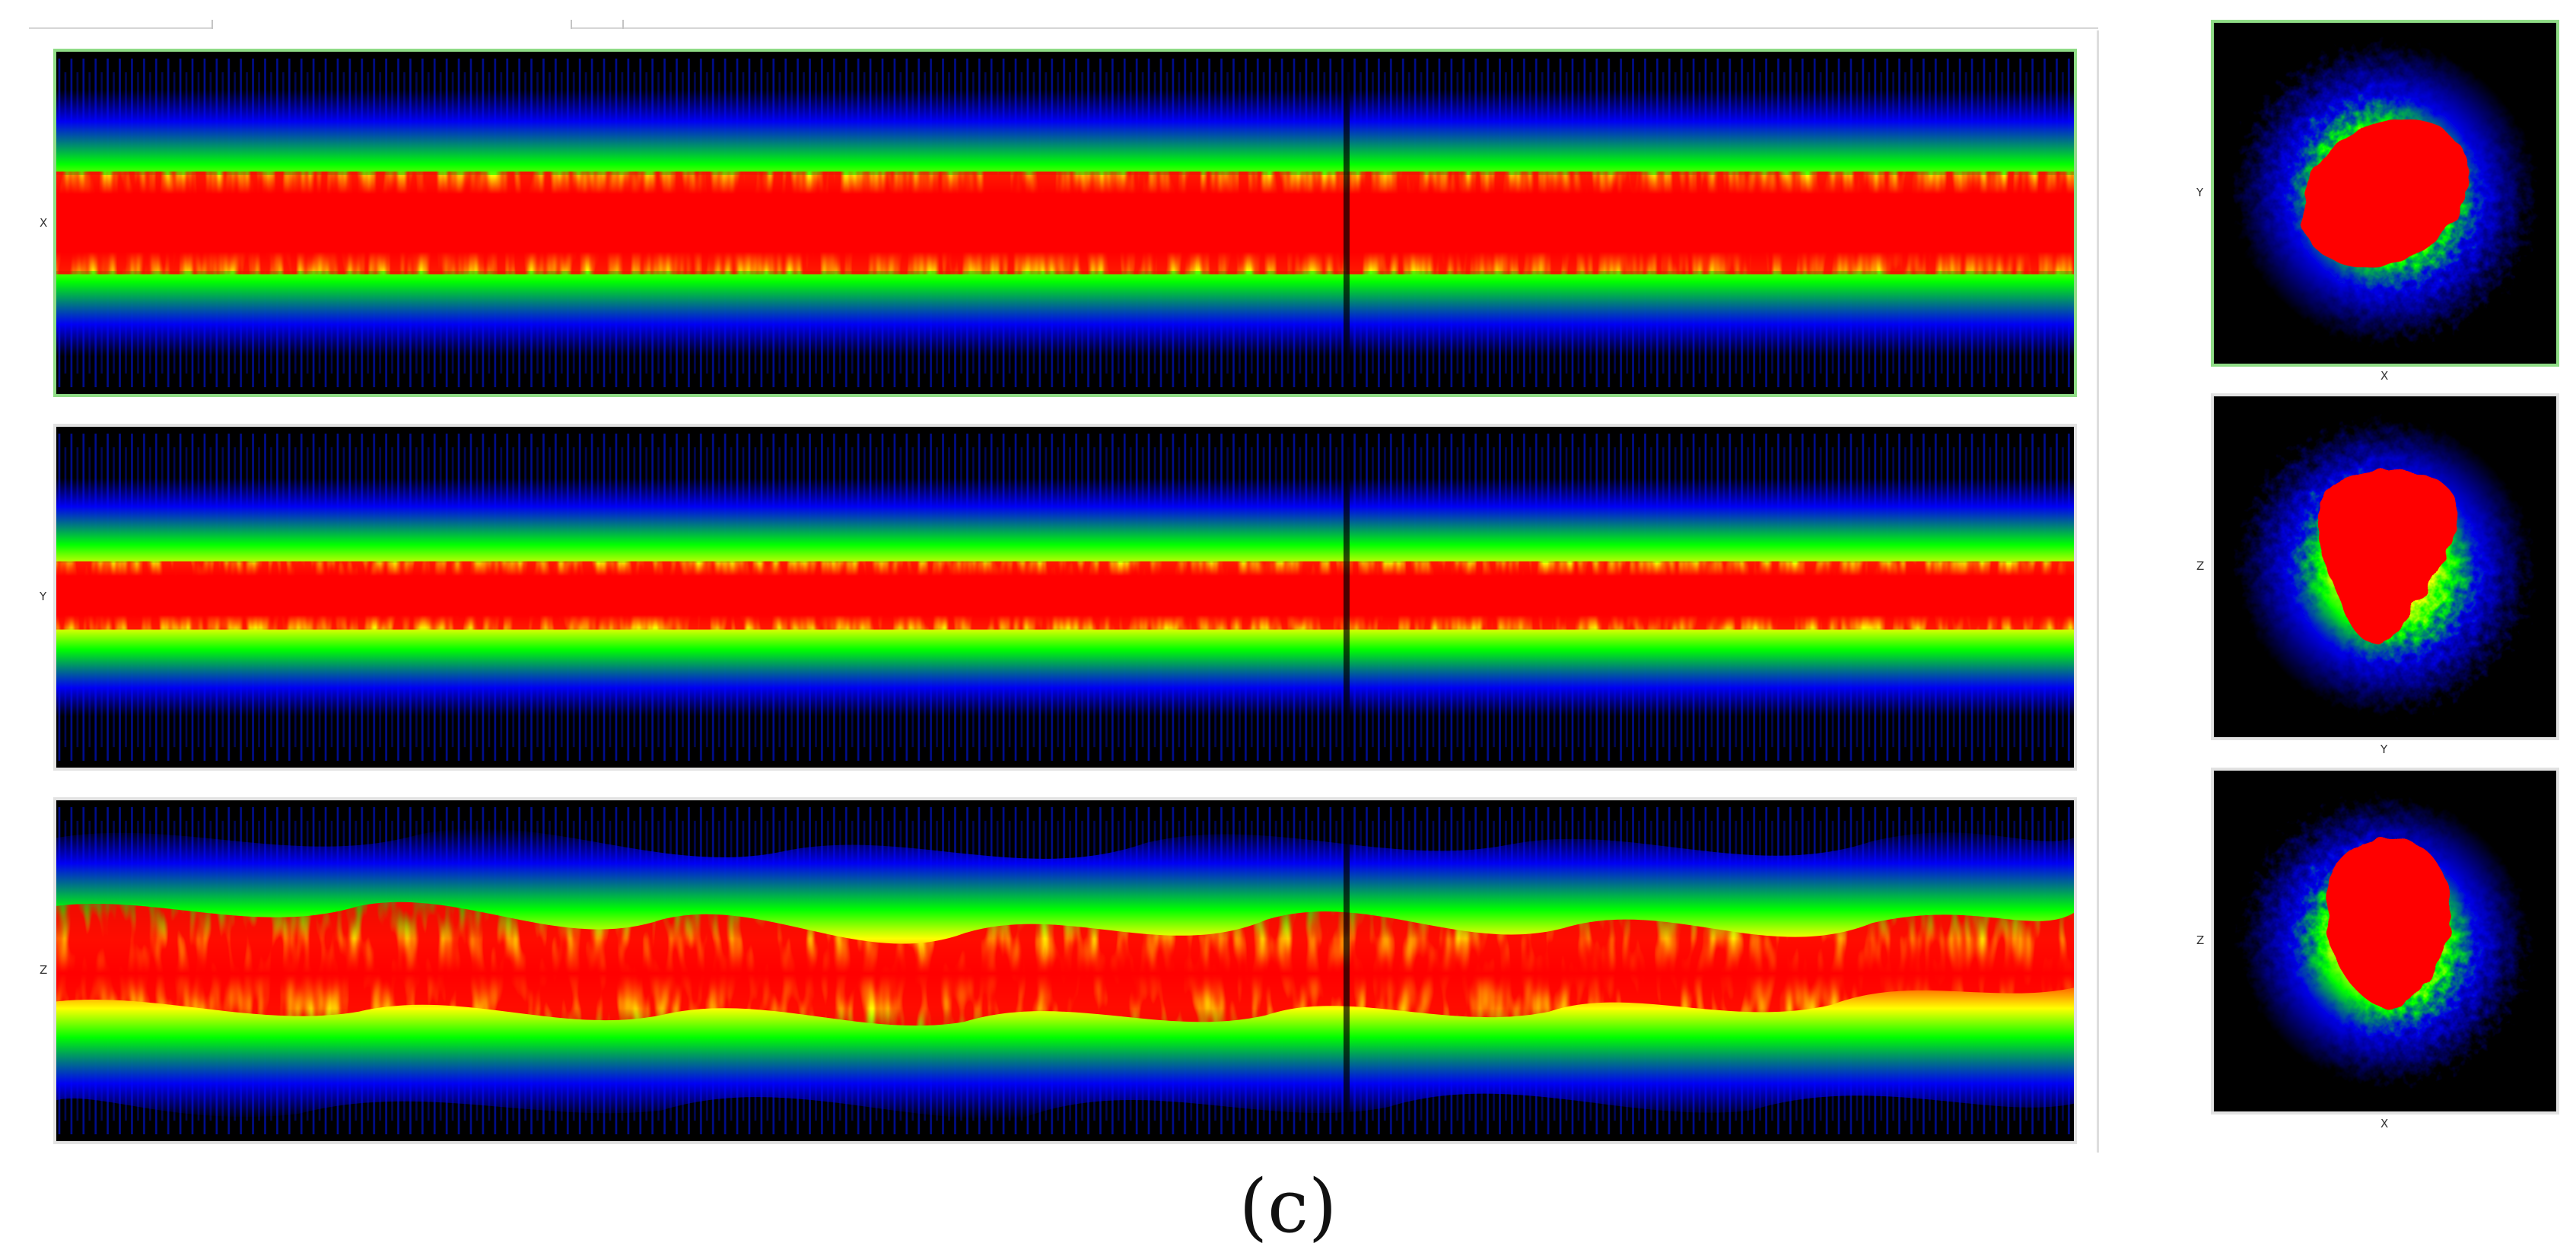  What do you see at coordinates (1335, 28) in the screenshot?
I see `toolbar-divider-right` at bounding box center [1335, 28].